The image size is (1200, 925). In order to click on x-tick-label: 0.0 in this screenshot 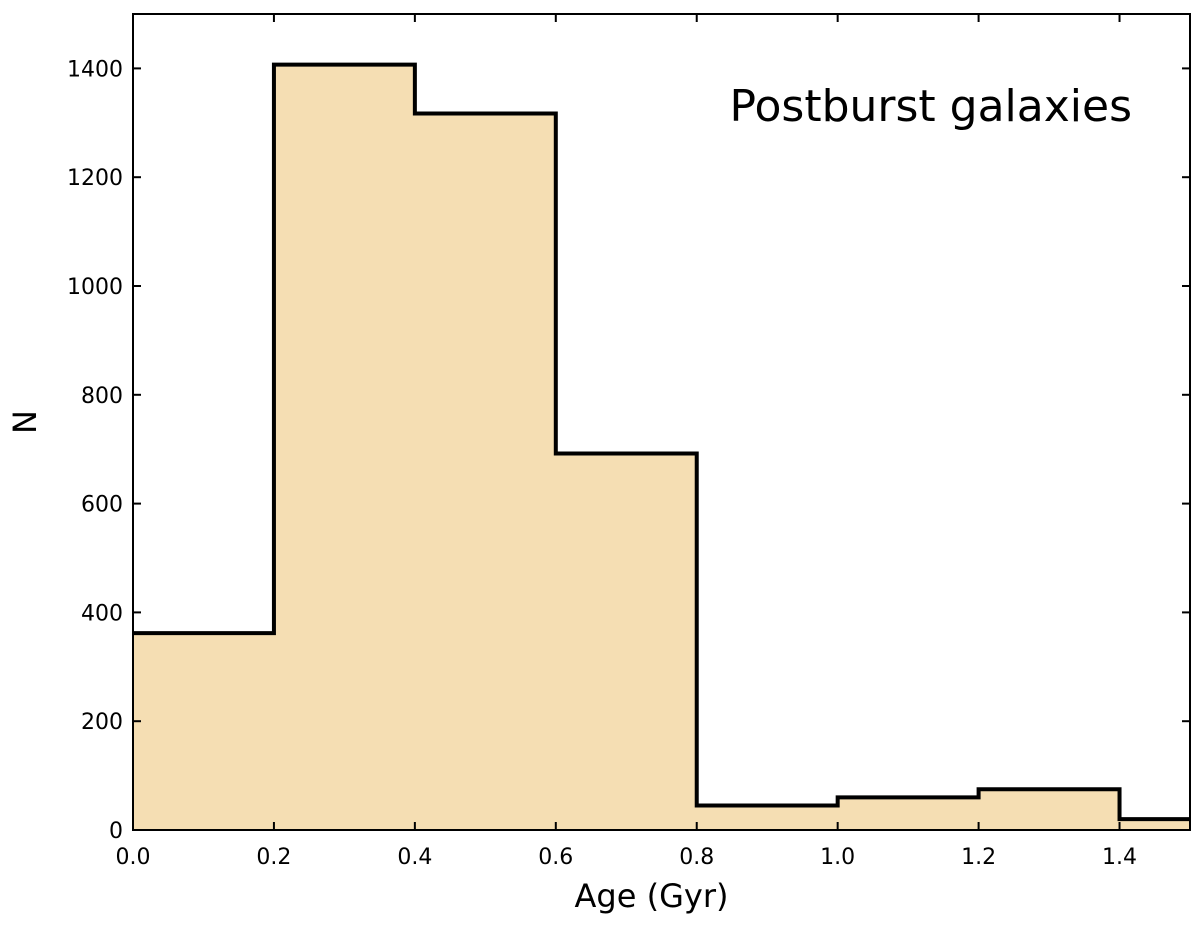, I will do `click(133, 857)`.